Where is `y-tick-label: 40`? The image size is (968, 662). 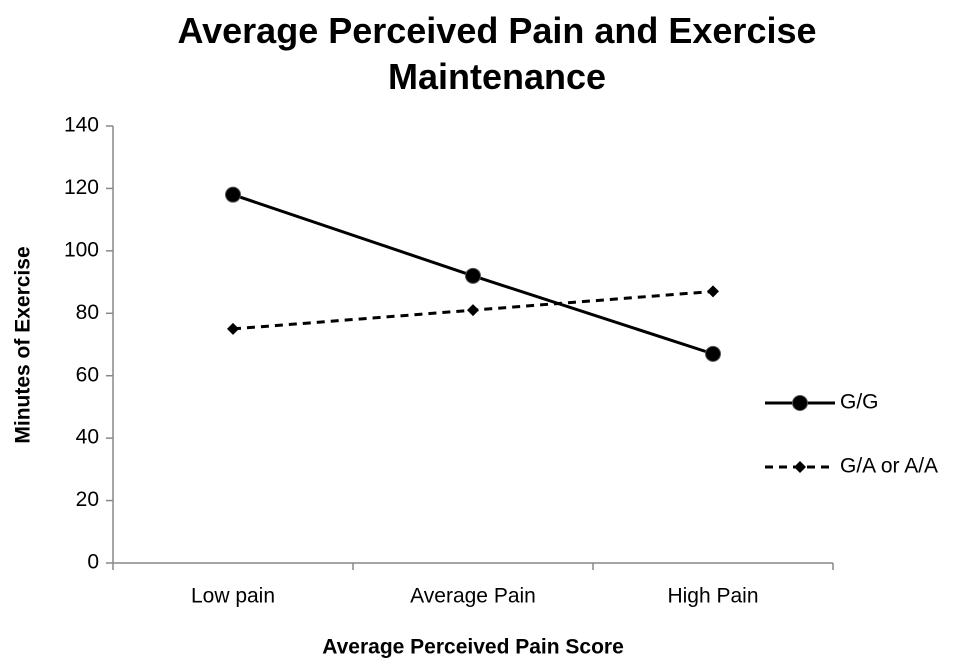 y-tick-label: 40 is located at coordinates (87, 437).